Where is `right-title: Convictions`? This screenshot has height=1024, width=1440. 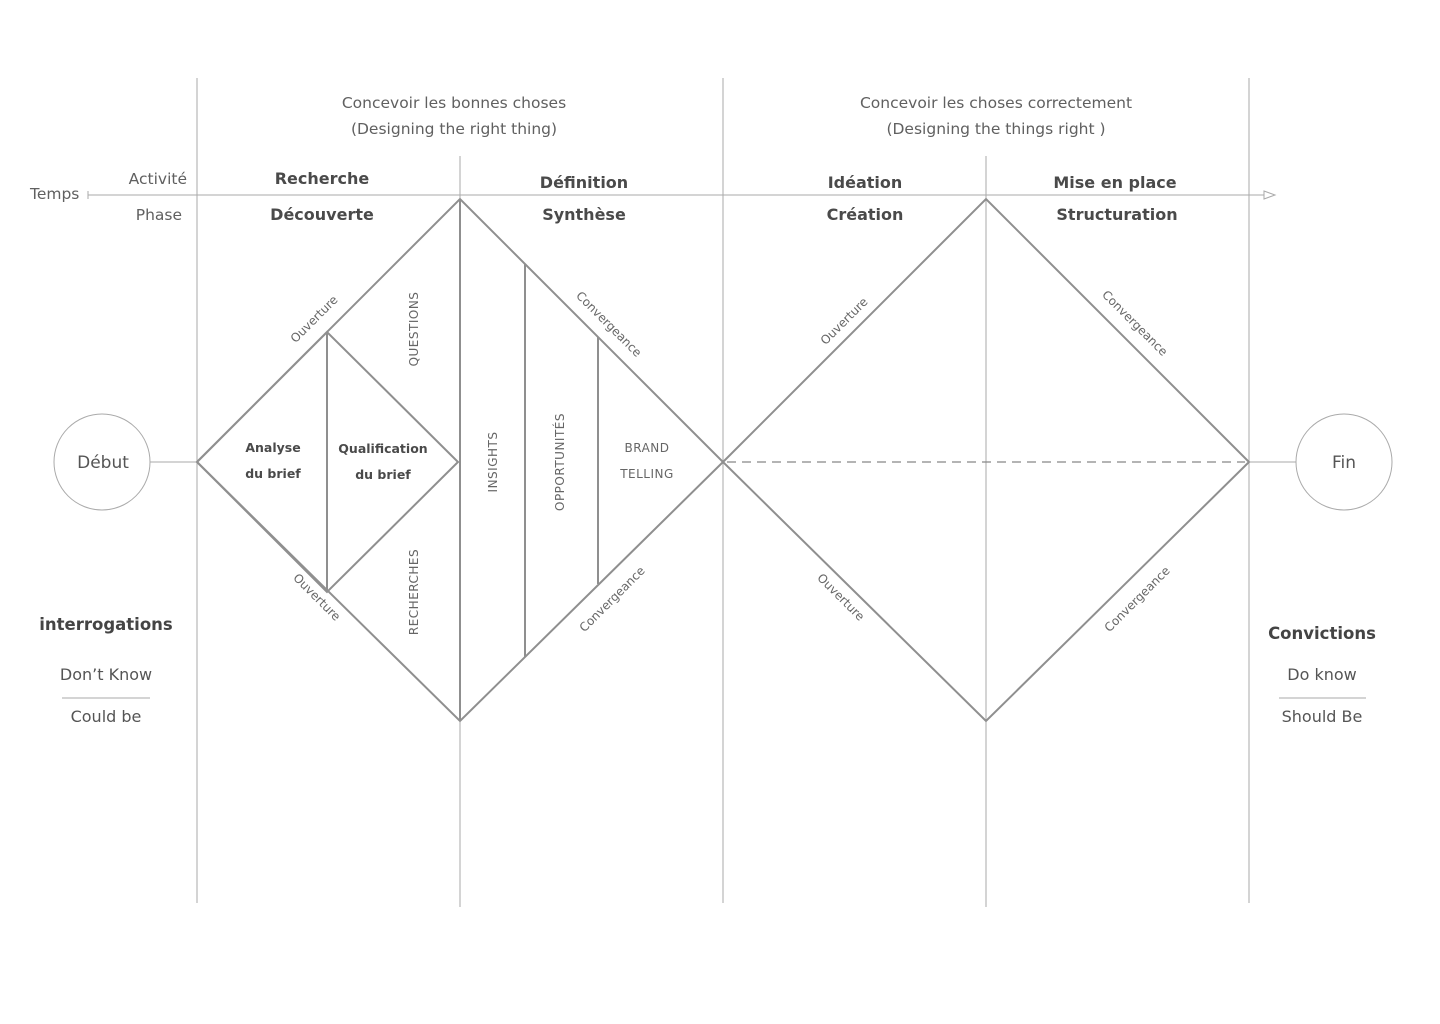
right-title: Convictions is located at coordinates (1322, 633).